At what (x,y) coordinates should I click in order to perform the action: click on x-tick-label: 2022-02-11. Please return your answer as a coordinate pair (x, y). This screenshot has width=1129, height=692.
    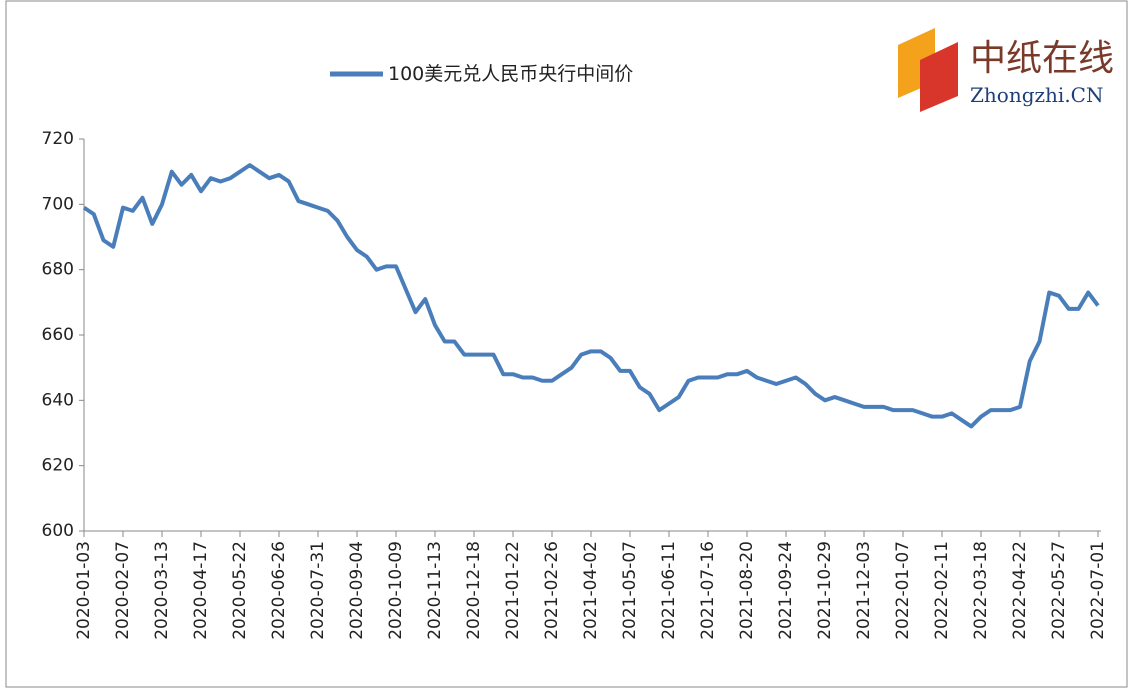
    Looking at the image, I should click on (942, 590).